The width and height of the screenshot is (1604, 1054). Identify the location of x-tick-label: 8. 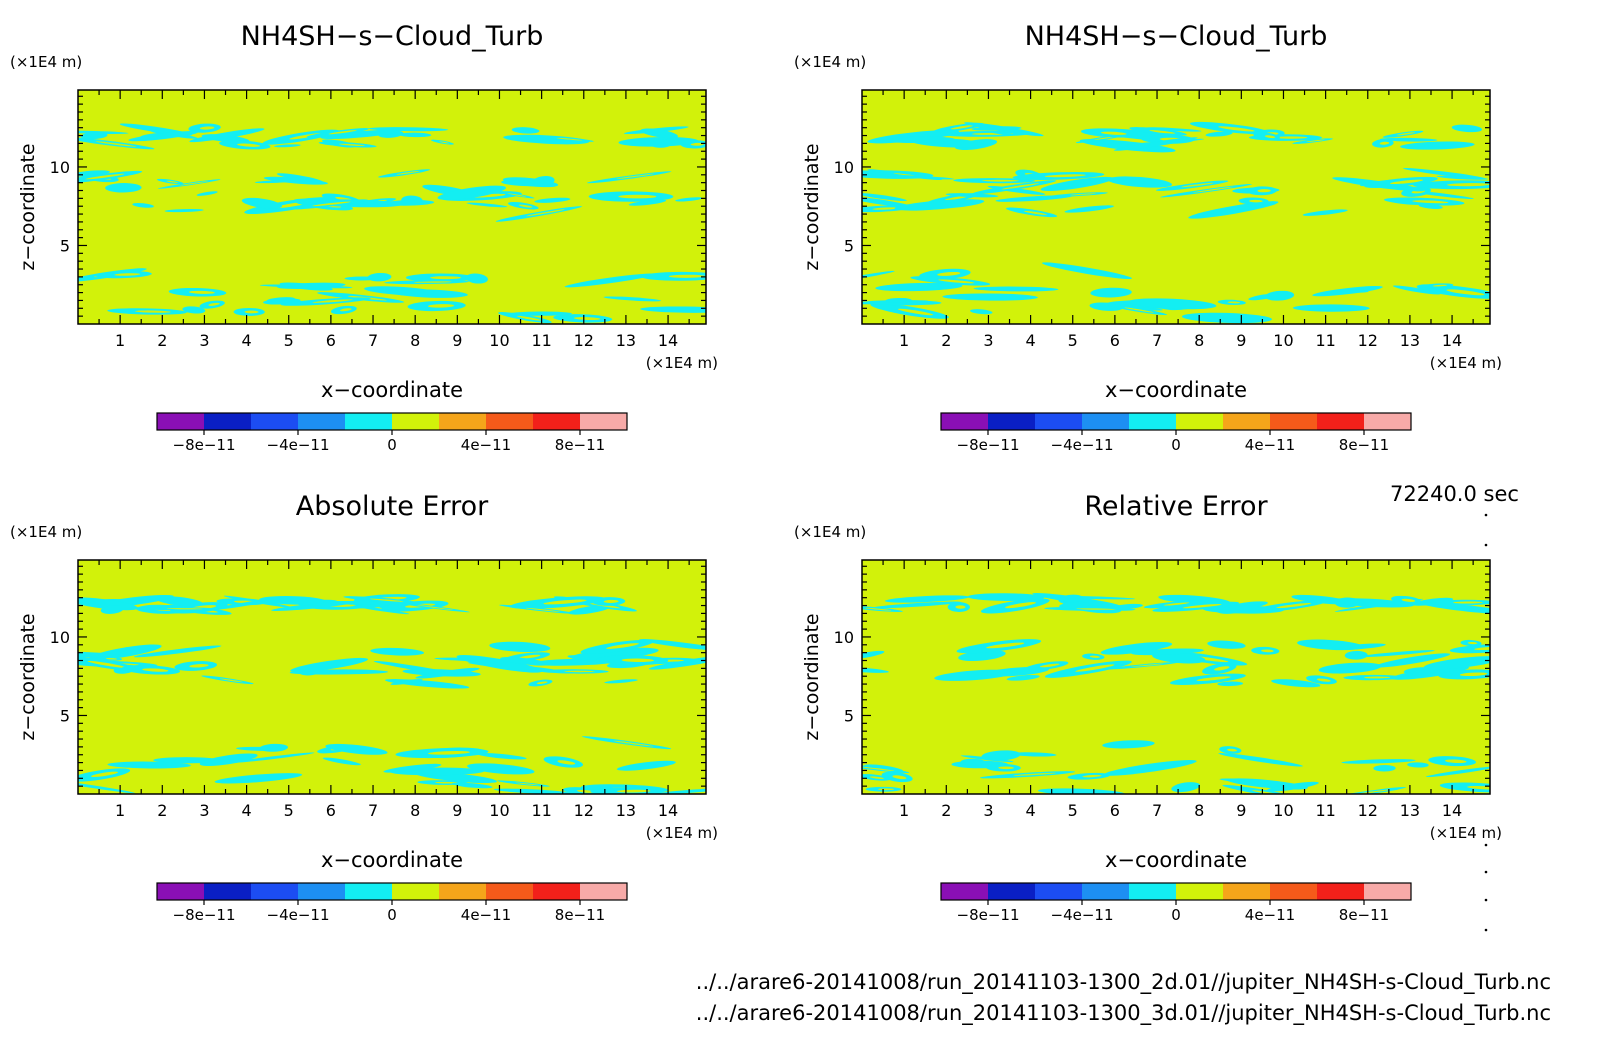
(415, 810).